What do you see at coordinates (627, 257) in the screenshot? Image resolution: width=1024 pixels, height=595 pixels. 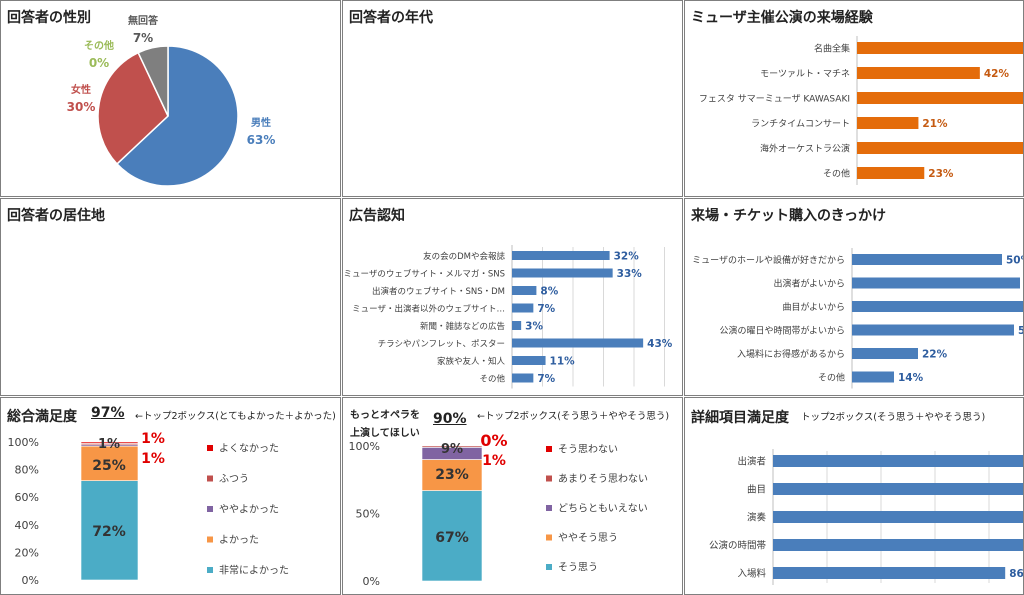 I see `bar-value-label: 32%` at bounding box center [627, 257].